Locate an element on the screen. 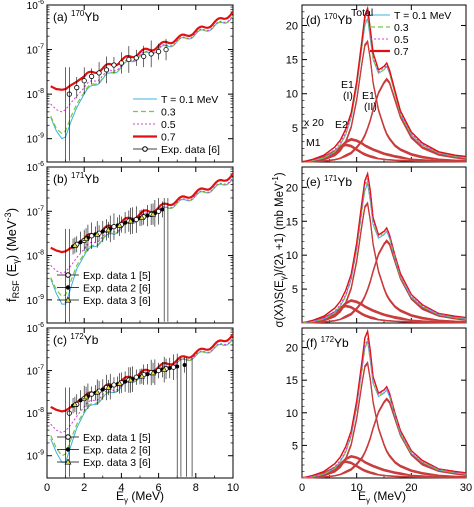 The image size is (474, 507). y-tick-label: 10⁻⁶ is located at coordinates (35, 167).